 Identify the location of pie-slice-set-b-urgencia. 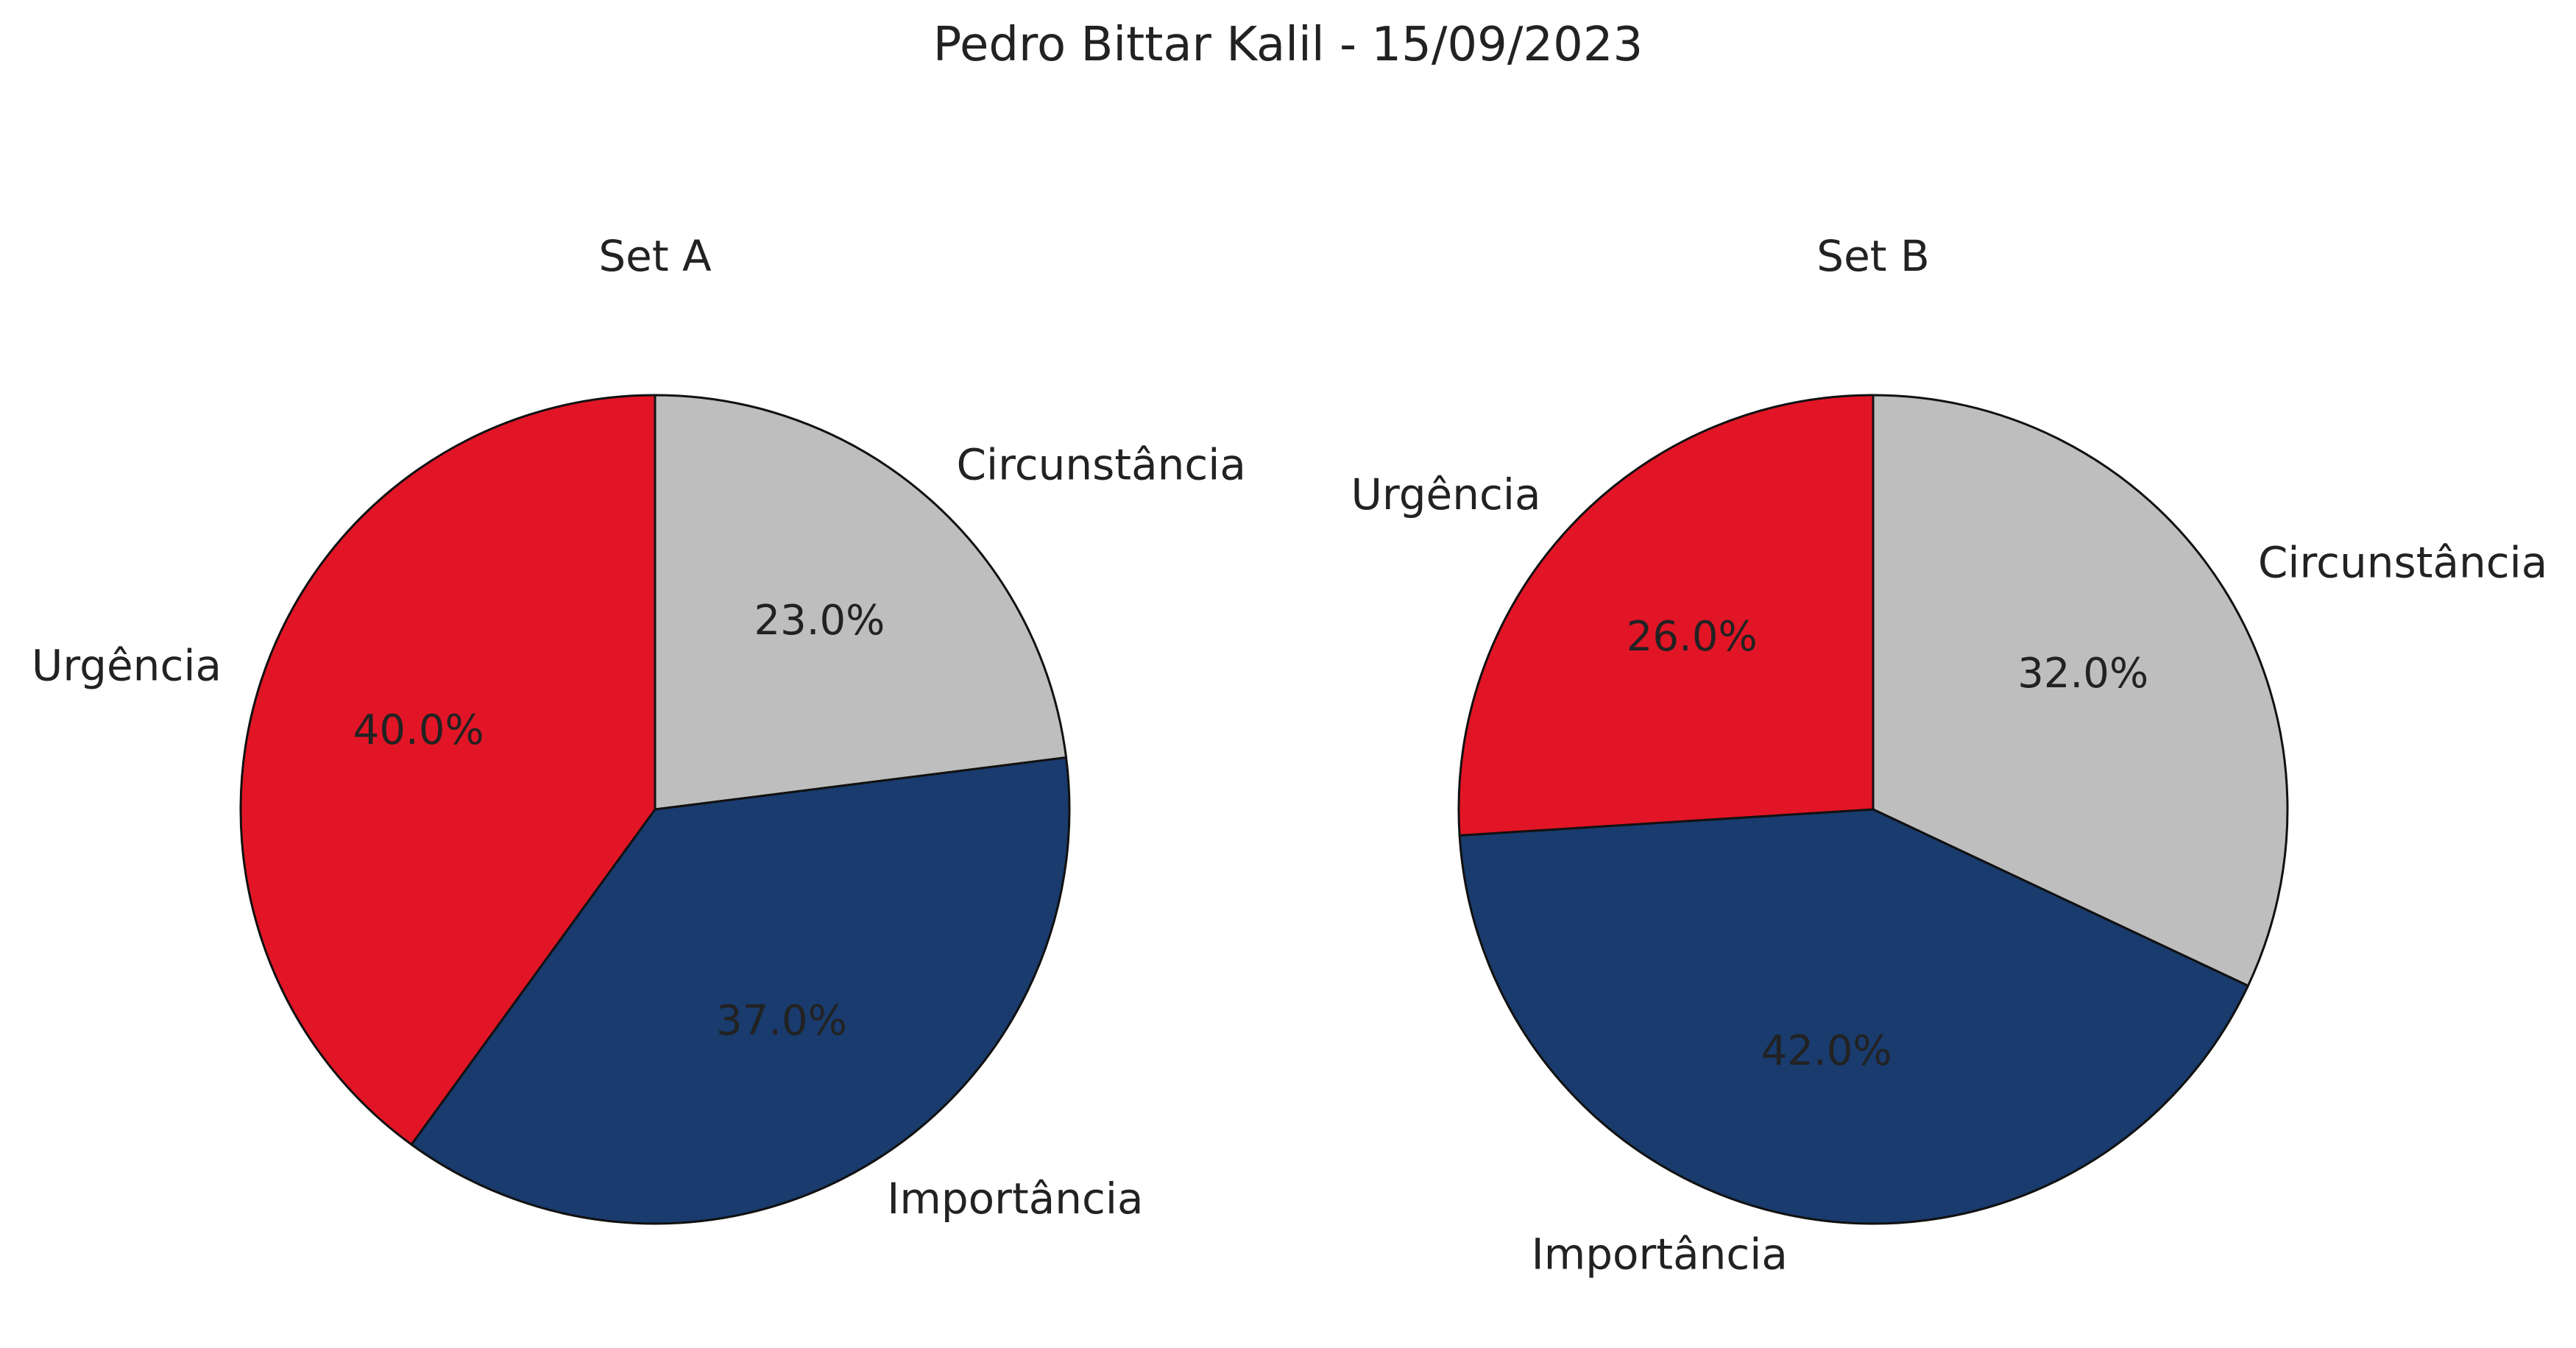
(1666, 615).